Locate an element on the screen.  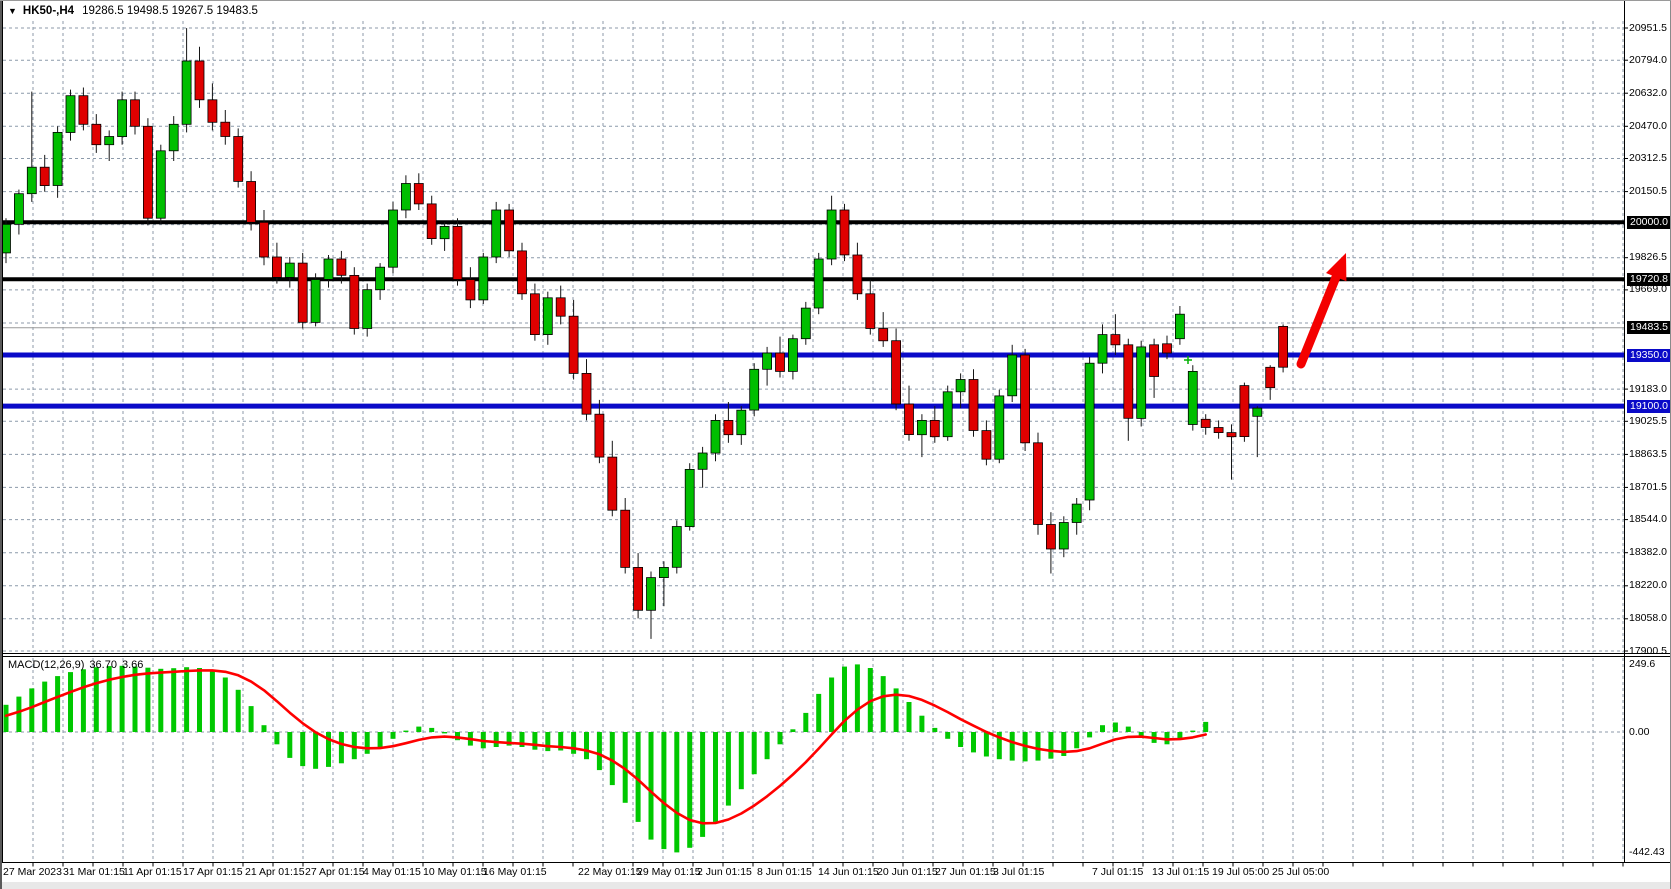
price-tick-label: 20794.0 is located at coordinates (1648, 60).